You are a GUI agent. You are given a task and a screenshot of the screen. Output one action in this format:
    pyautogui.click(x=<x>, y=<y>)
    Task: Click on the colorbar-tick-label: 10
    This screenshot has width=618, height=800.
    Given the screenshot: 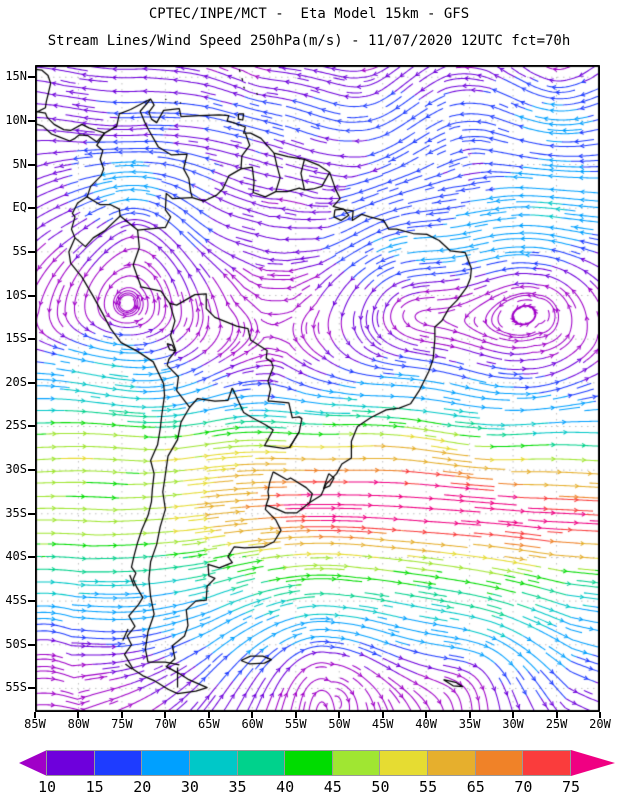 What is the action you would take?
    pyautogui.click(x=47, y=787)
    